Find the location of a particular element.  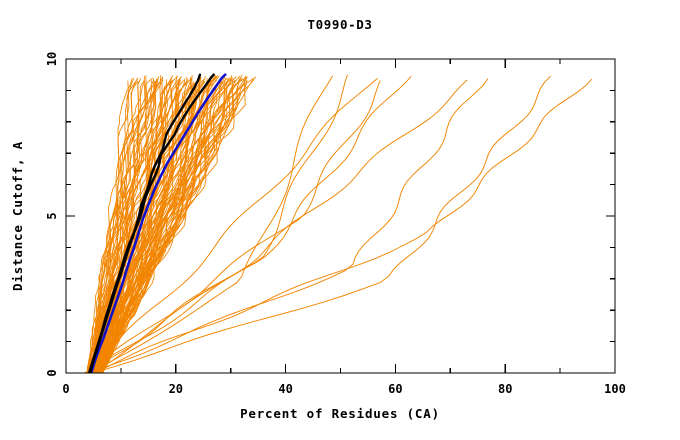

y-tick-label: 5 is located at coordinates (52, 215).